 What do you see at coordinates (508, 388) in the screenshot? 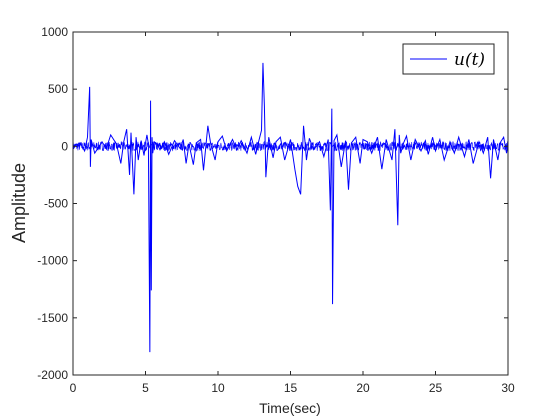
I see `x-tick-label-6: 30` at bounding box center [508, 388].